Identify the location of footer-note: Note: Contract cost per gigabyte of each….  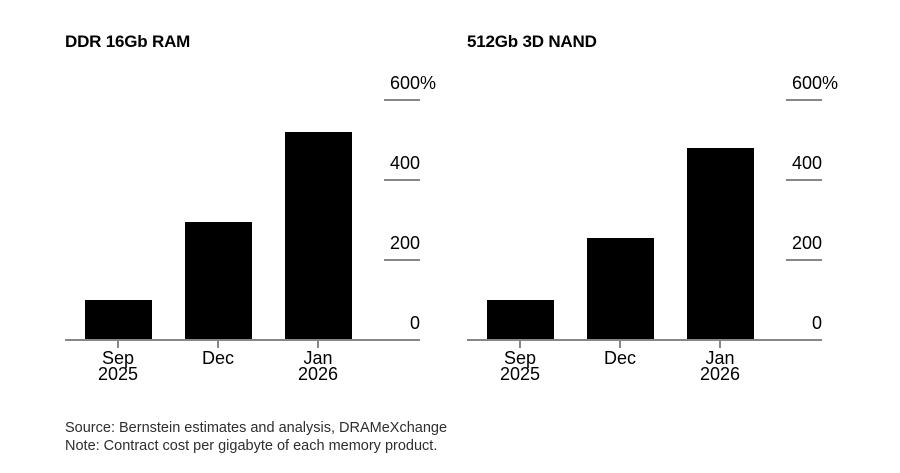
(251, 445).